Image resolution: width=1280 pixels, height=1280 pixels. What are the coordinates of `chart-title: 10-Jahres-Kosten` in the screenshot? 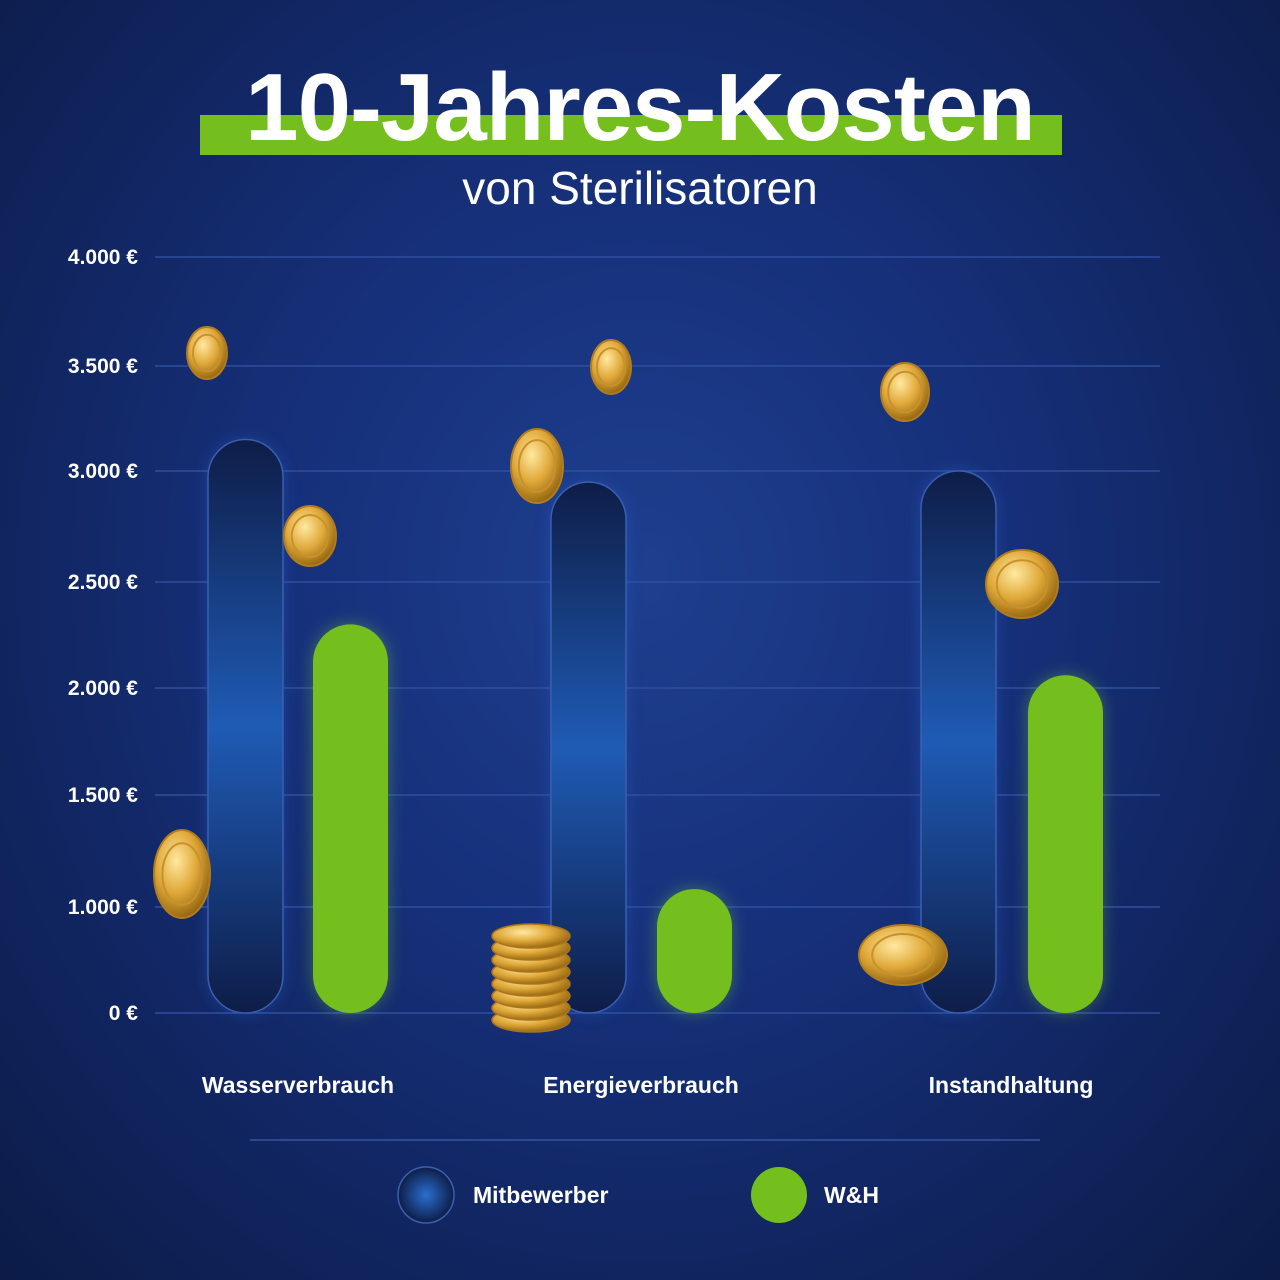 It's located at (640, 107).